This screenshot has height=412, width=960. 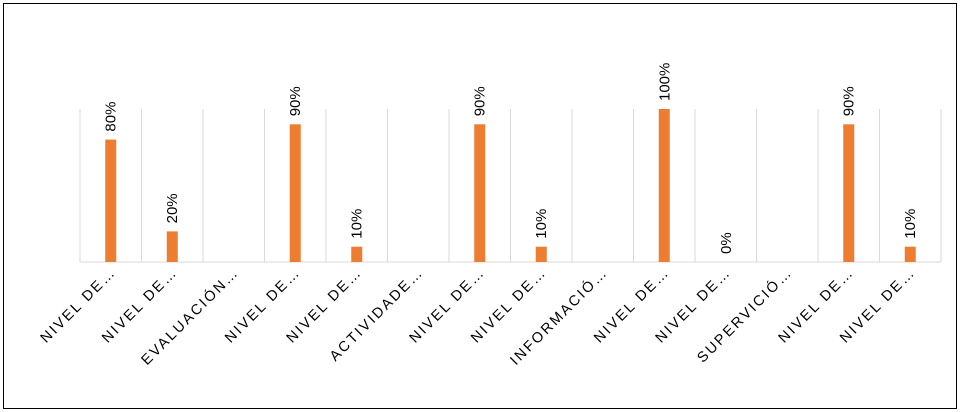 What do you see at coordinates (664, 82) in the screenshot?
I see `value-label: 100%` at bounding box center [664, 82].